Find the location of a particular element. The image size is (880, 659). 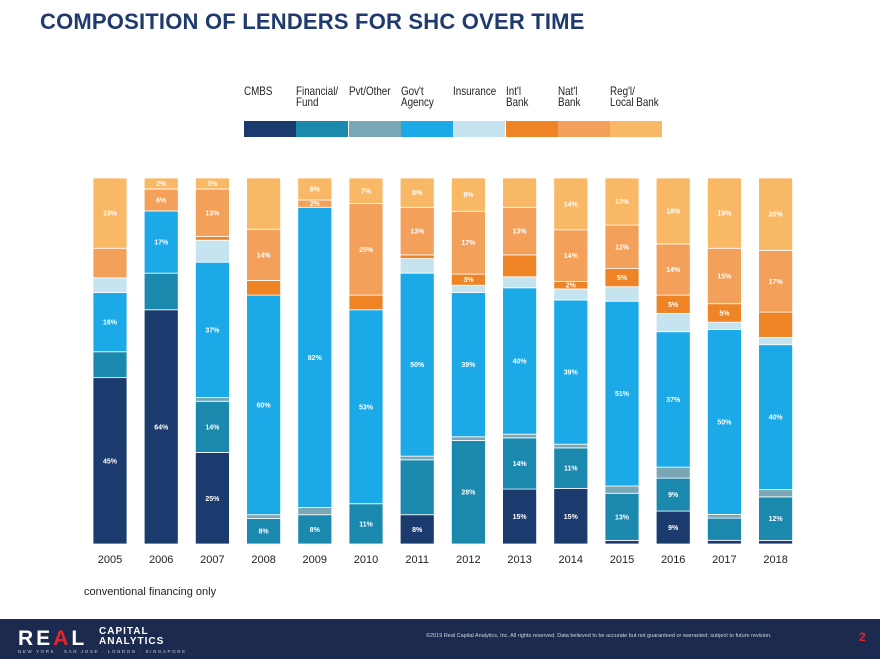

data-label: 60% is located at coordinates (264, 405).